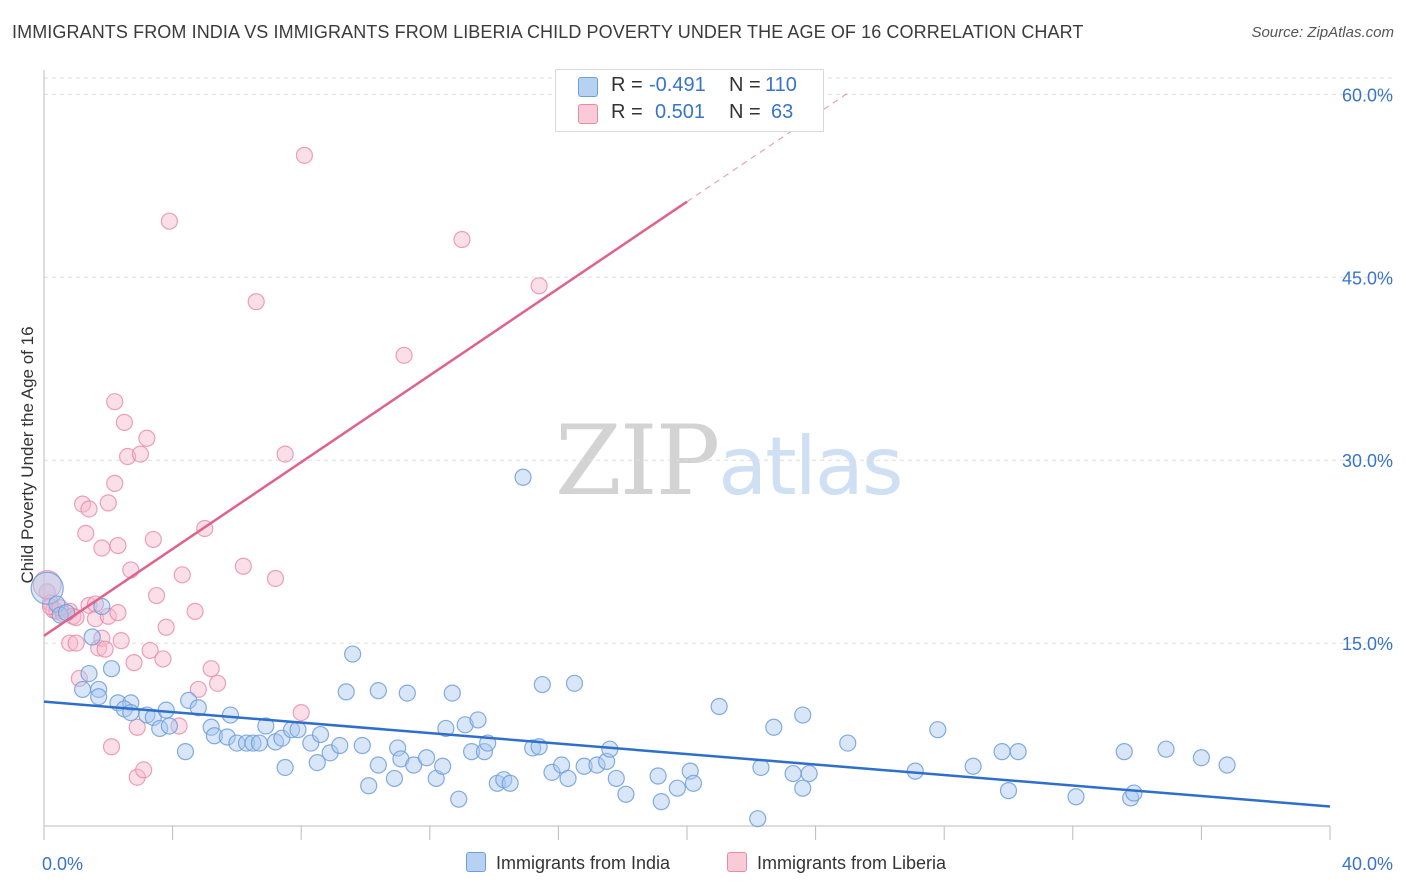  Describe the element at coordinates (637, 461) in the screenshot. I see `watermark-zip: ZIP` at that location.